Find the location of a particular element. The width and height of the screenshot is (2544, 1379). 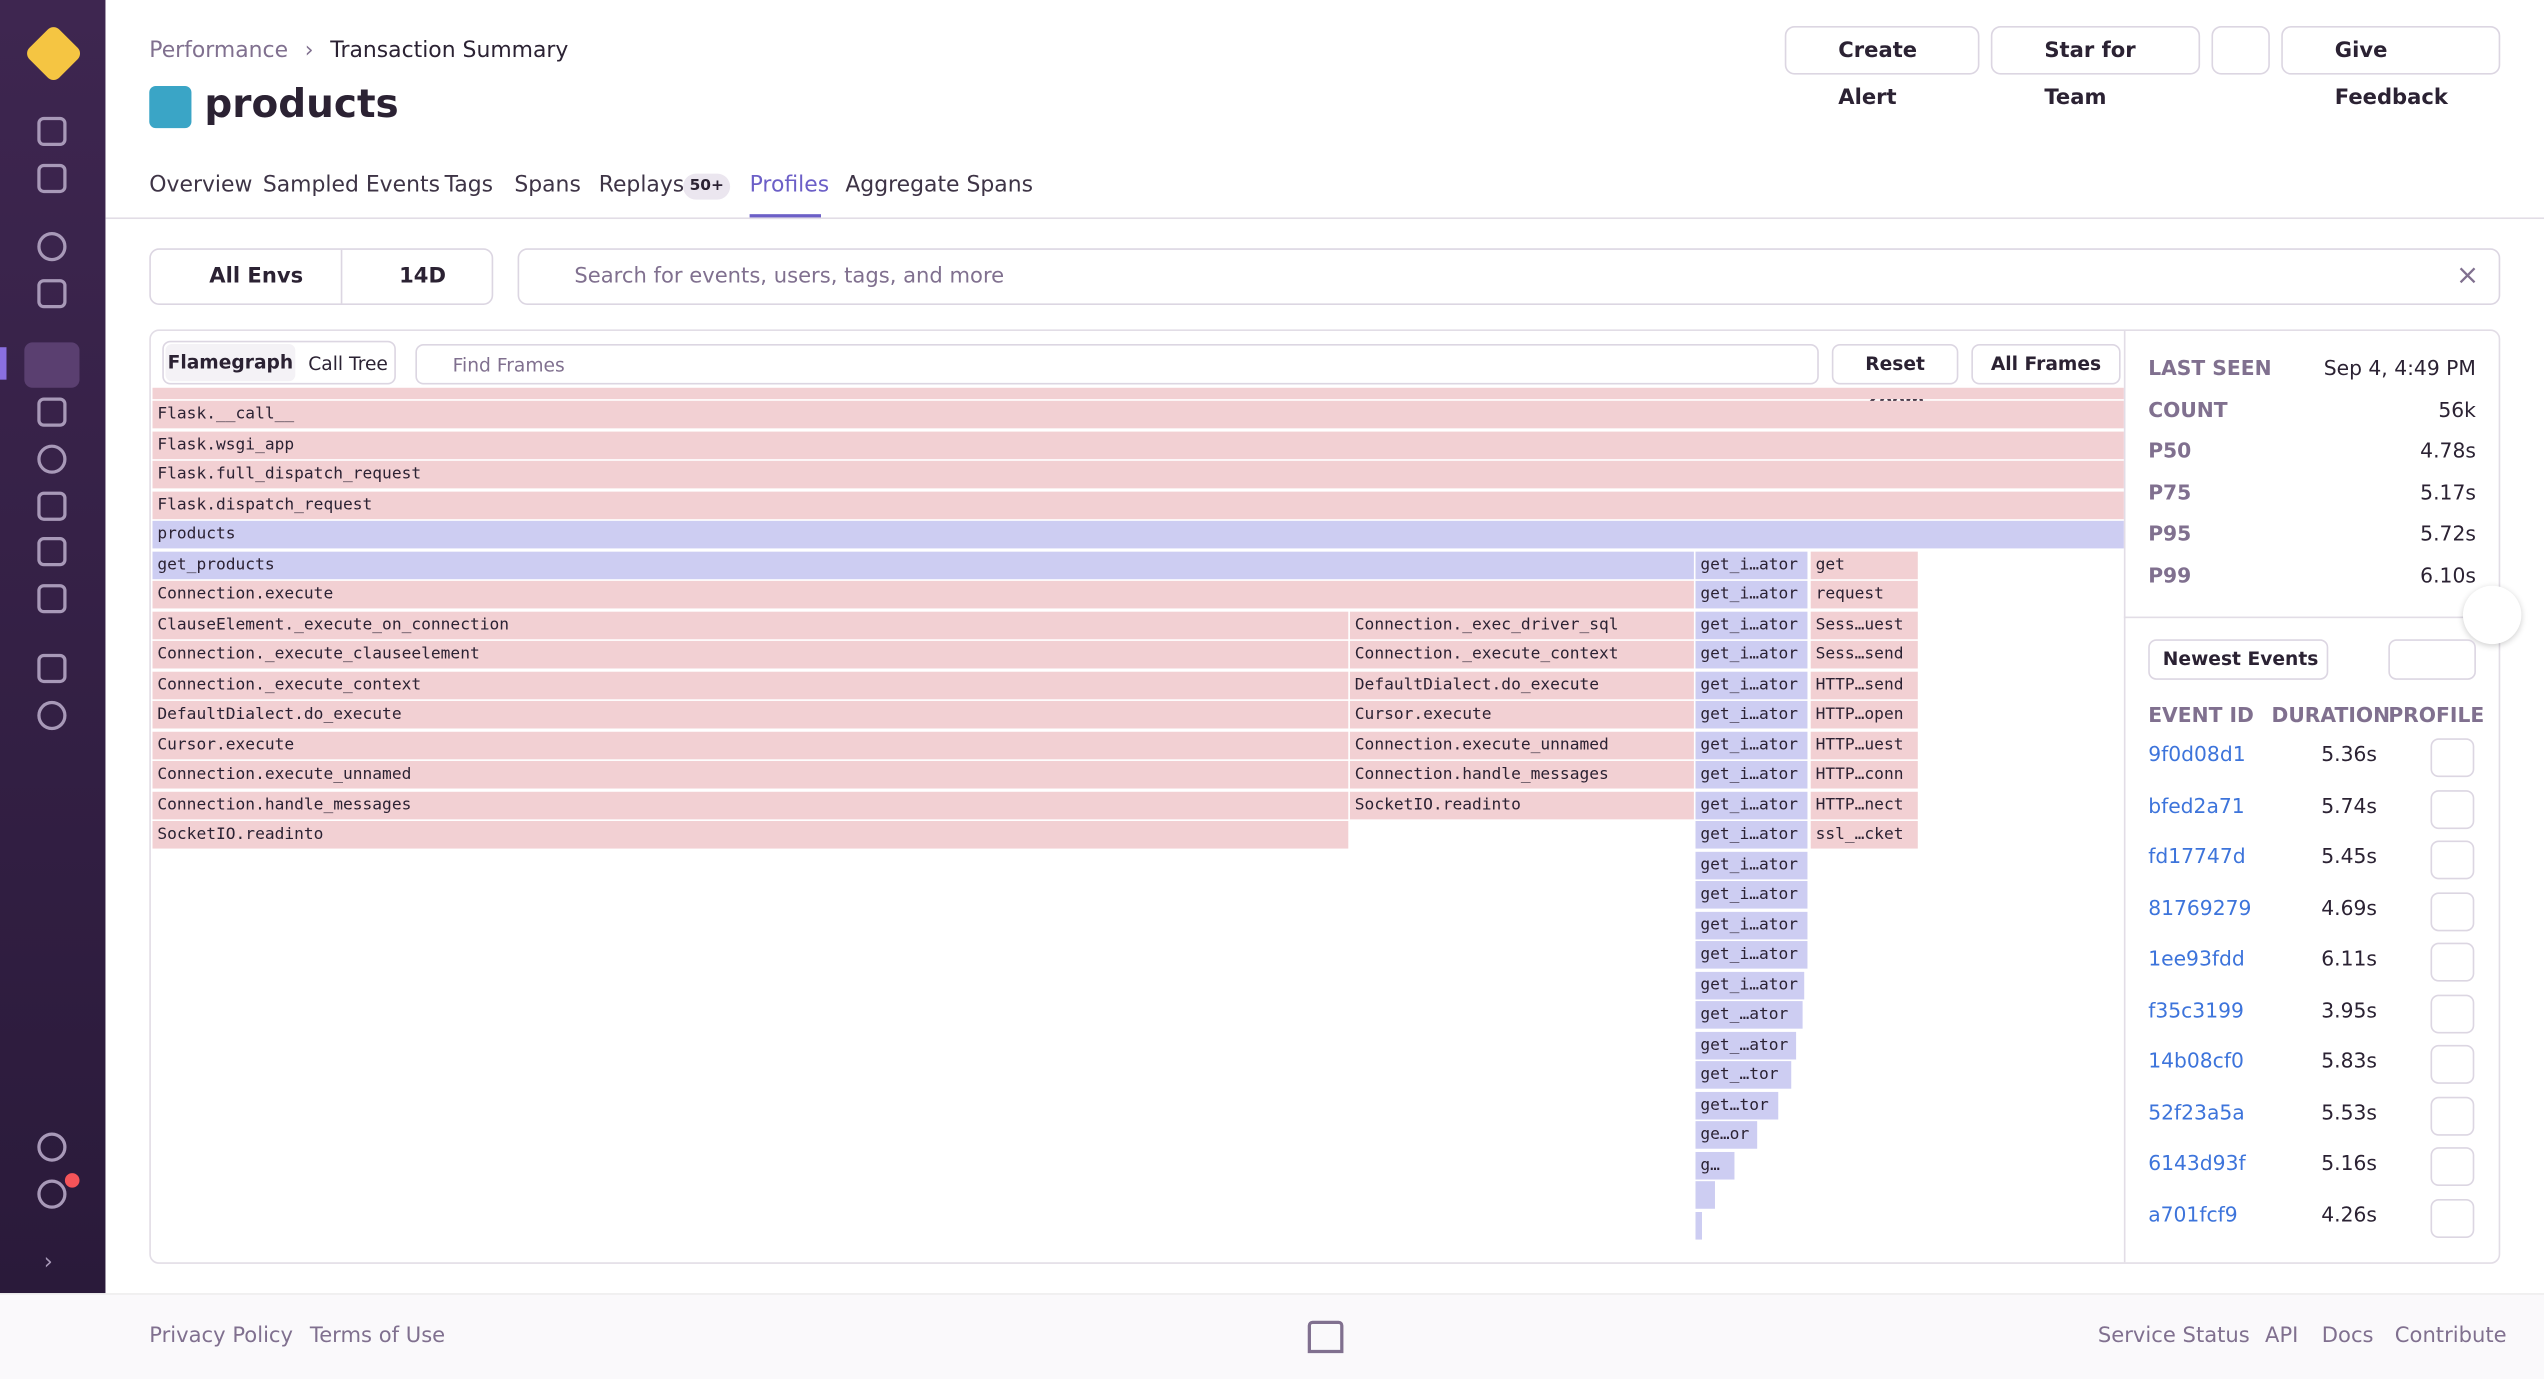

frame: ssl_…cket is located at coordinates (1864, 834).